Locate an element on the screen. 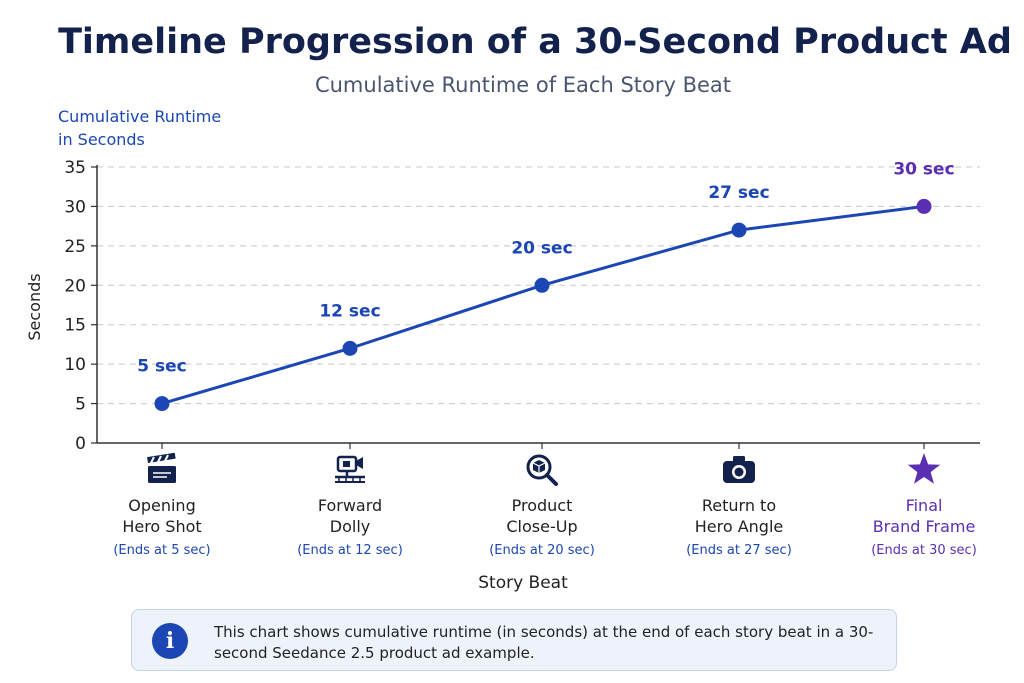 This screenshot has height=683, width=1024. category-label: Hero Shot is located at coordinates (161, 526).